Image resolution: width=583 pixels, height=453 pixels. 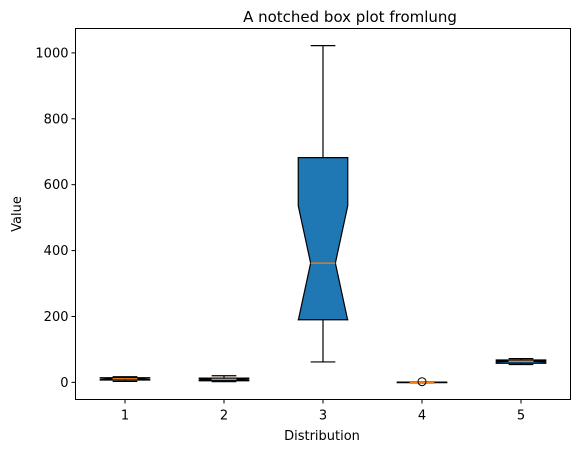 I want to click on x-tick-label: 5, so click(x=521, y=416).